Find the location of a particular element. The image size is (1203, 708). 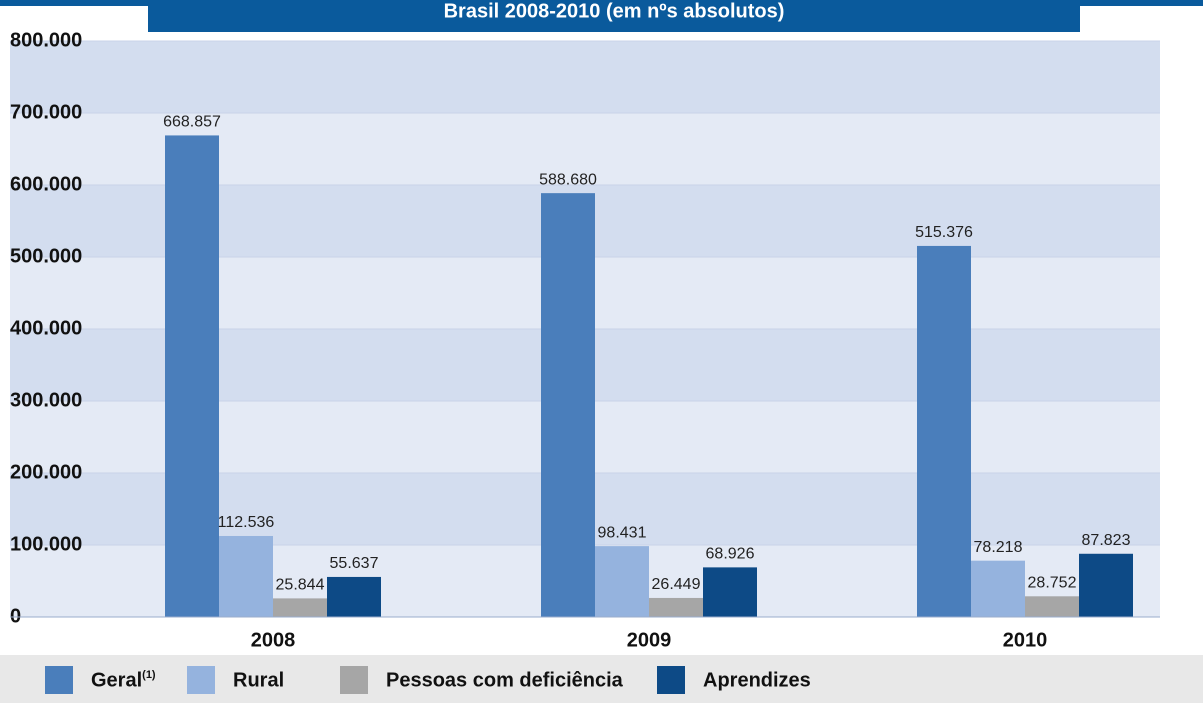

chart-title: Brasil 2008-2010 (em nºs absolutos) is located at coordinates (614, 11).